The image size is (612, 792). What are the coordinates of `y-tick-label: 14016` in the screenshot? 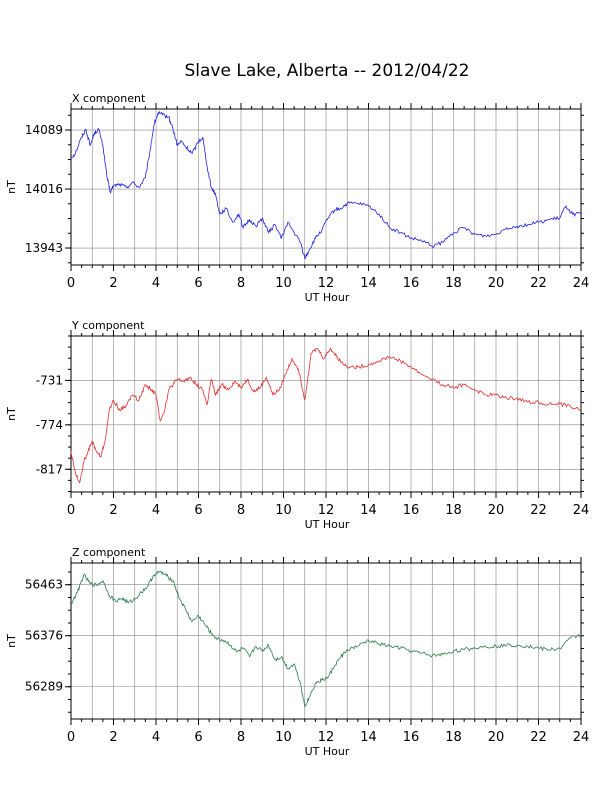 It's located at (44, 189).